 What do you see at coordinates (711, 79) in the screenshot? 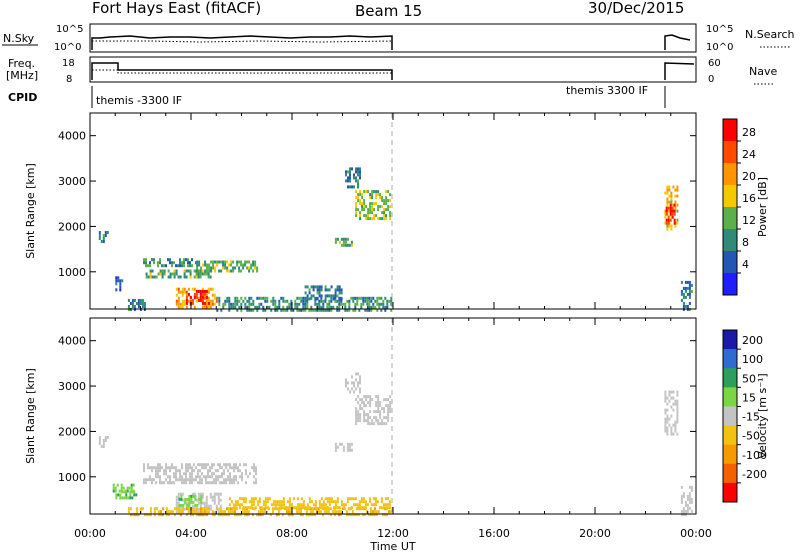
I see `nave-tick-bottom: 0` at bounding box center [711, 79].